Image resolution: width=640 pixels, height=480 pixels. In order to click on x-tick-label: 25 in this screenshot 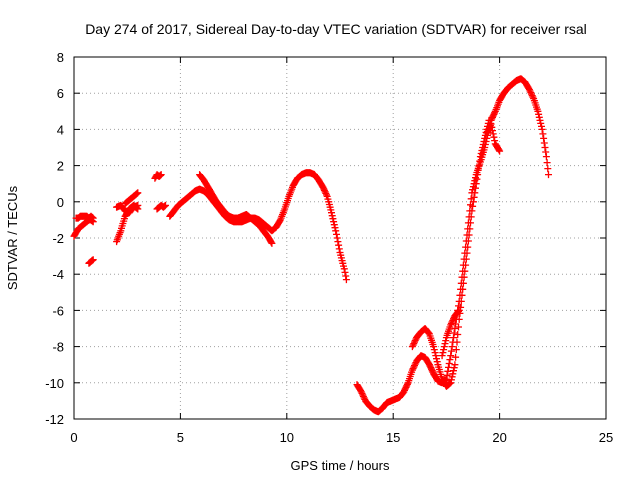, I will do `click(606, 437)`.